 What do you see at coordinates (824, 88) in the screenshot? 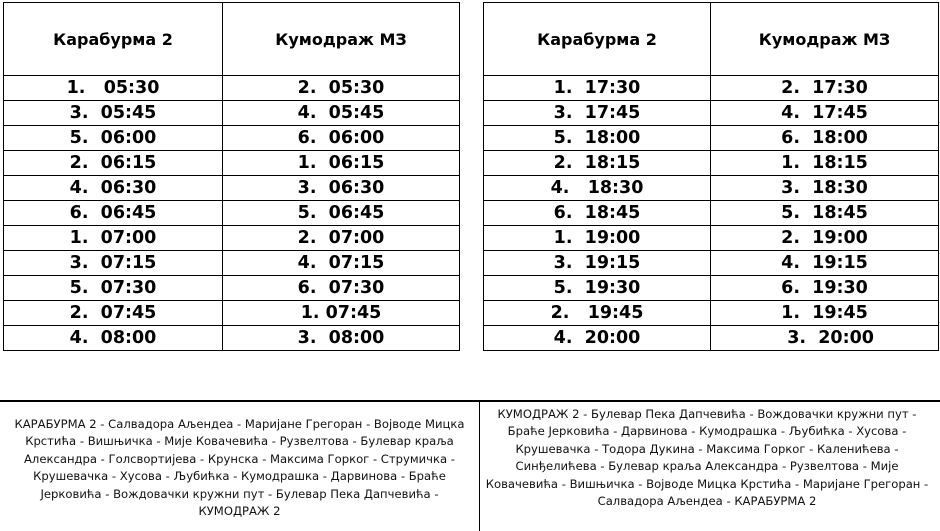
I see `departure-kumodraz: 2. 17:30` at bounding box center [824, 88].